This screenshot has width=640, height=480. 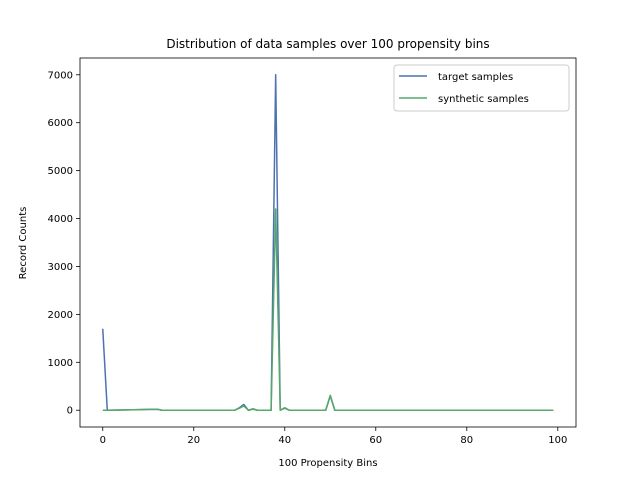 What do you see at coordinates (375, 440) in the screenshot?
I see `x-tick-label: 60` at bounding box center [375, 440].